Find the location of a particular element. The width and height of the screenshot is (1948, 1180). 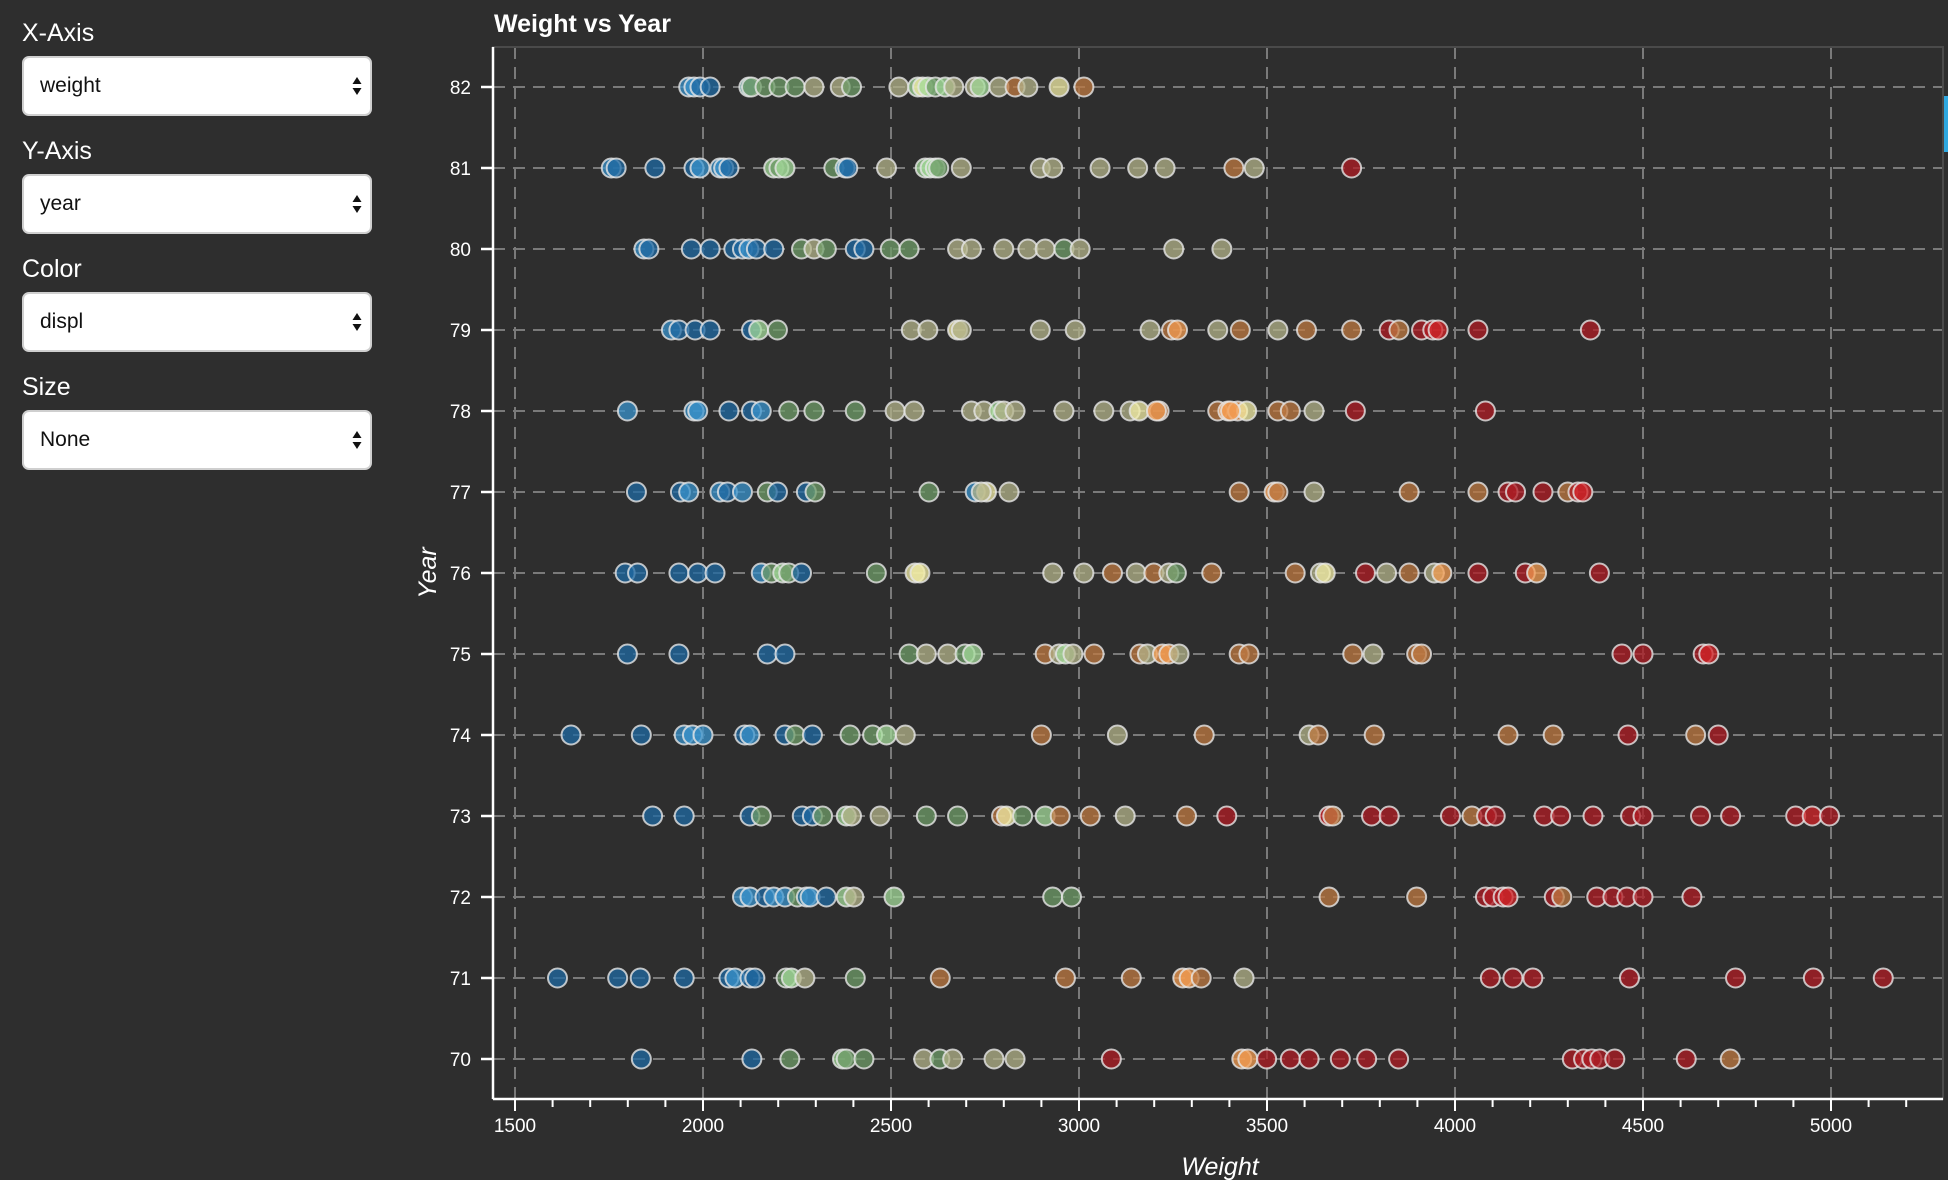

size-select: None is located at coordinates (197, 440).